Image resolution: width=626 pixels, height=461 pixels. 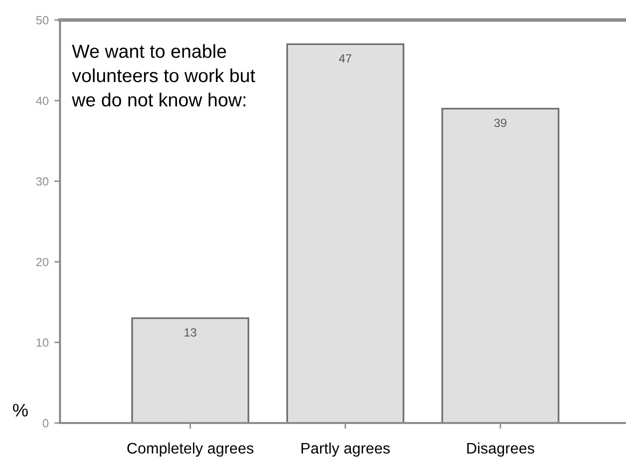 I want to click on y-tick-label: 20, so click(x=42, y=262).